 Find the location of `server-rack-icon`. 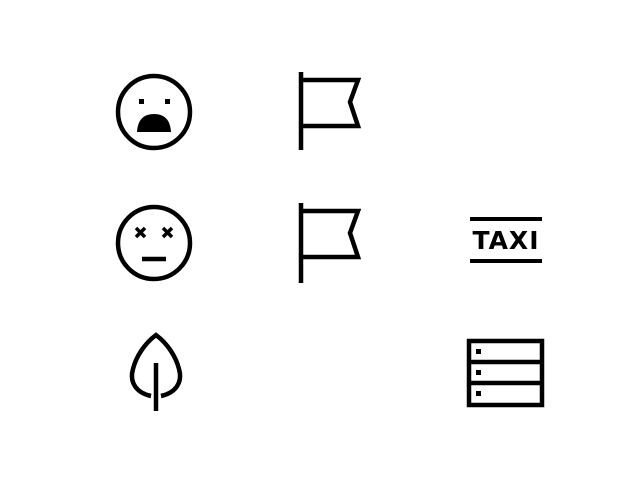

server-rack-icon is located at coordinates (504, 372).